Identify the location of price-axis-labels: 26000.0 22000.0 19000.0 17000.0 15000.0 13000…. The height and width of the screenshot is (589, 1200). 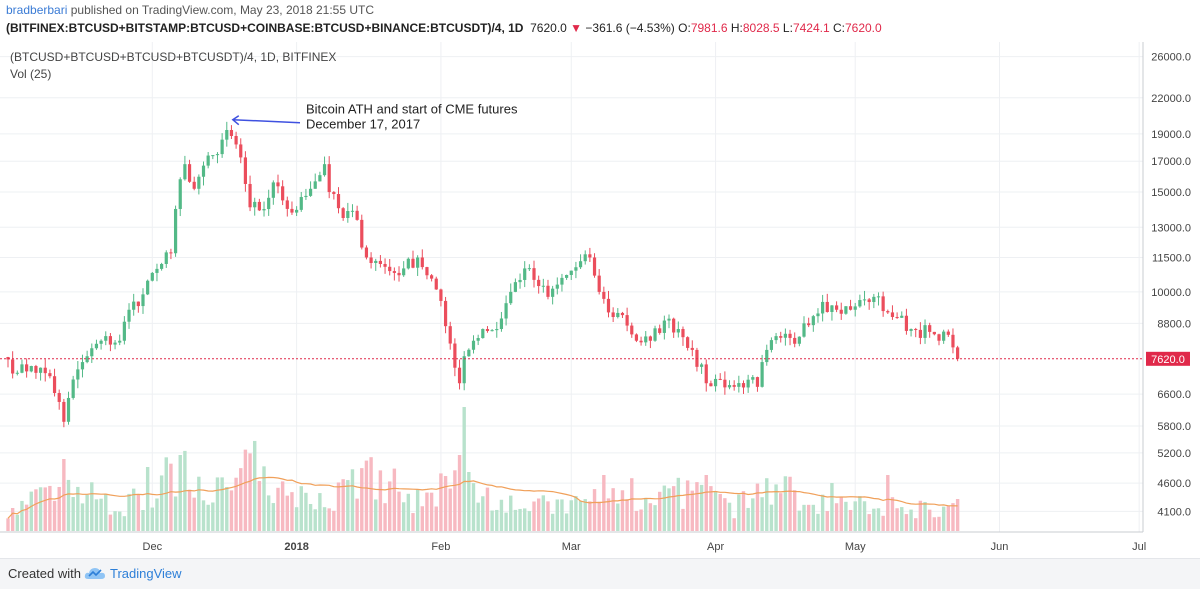
(1171, 285).